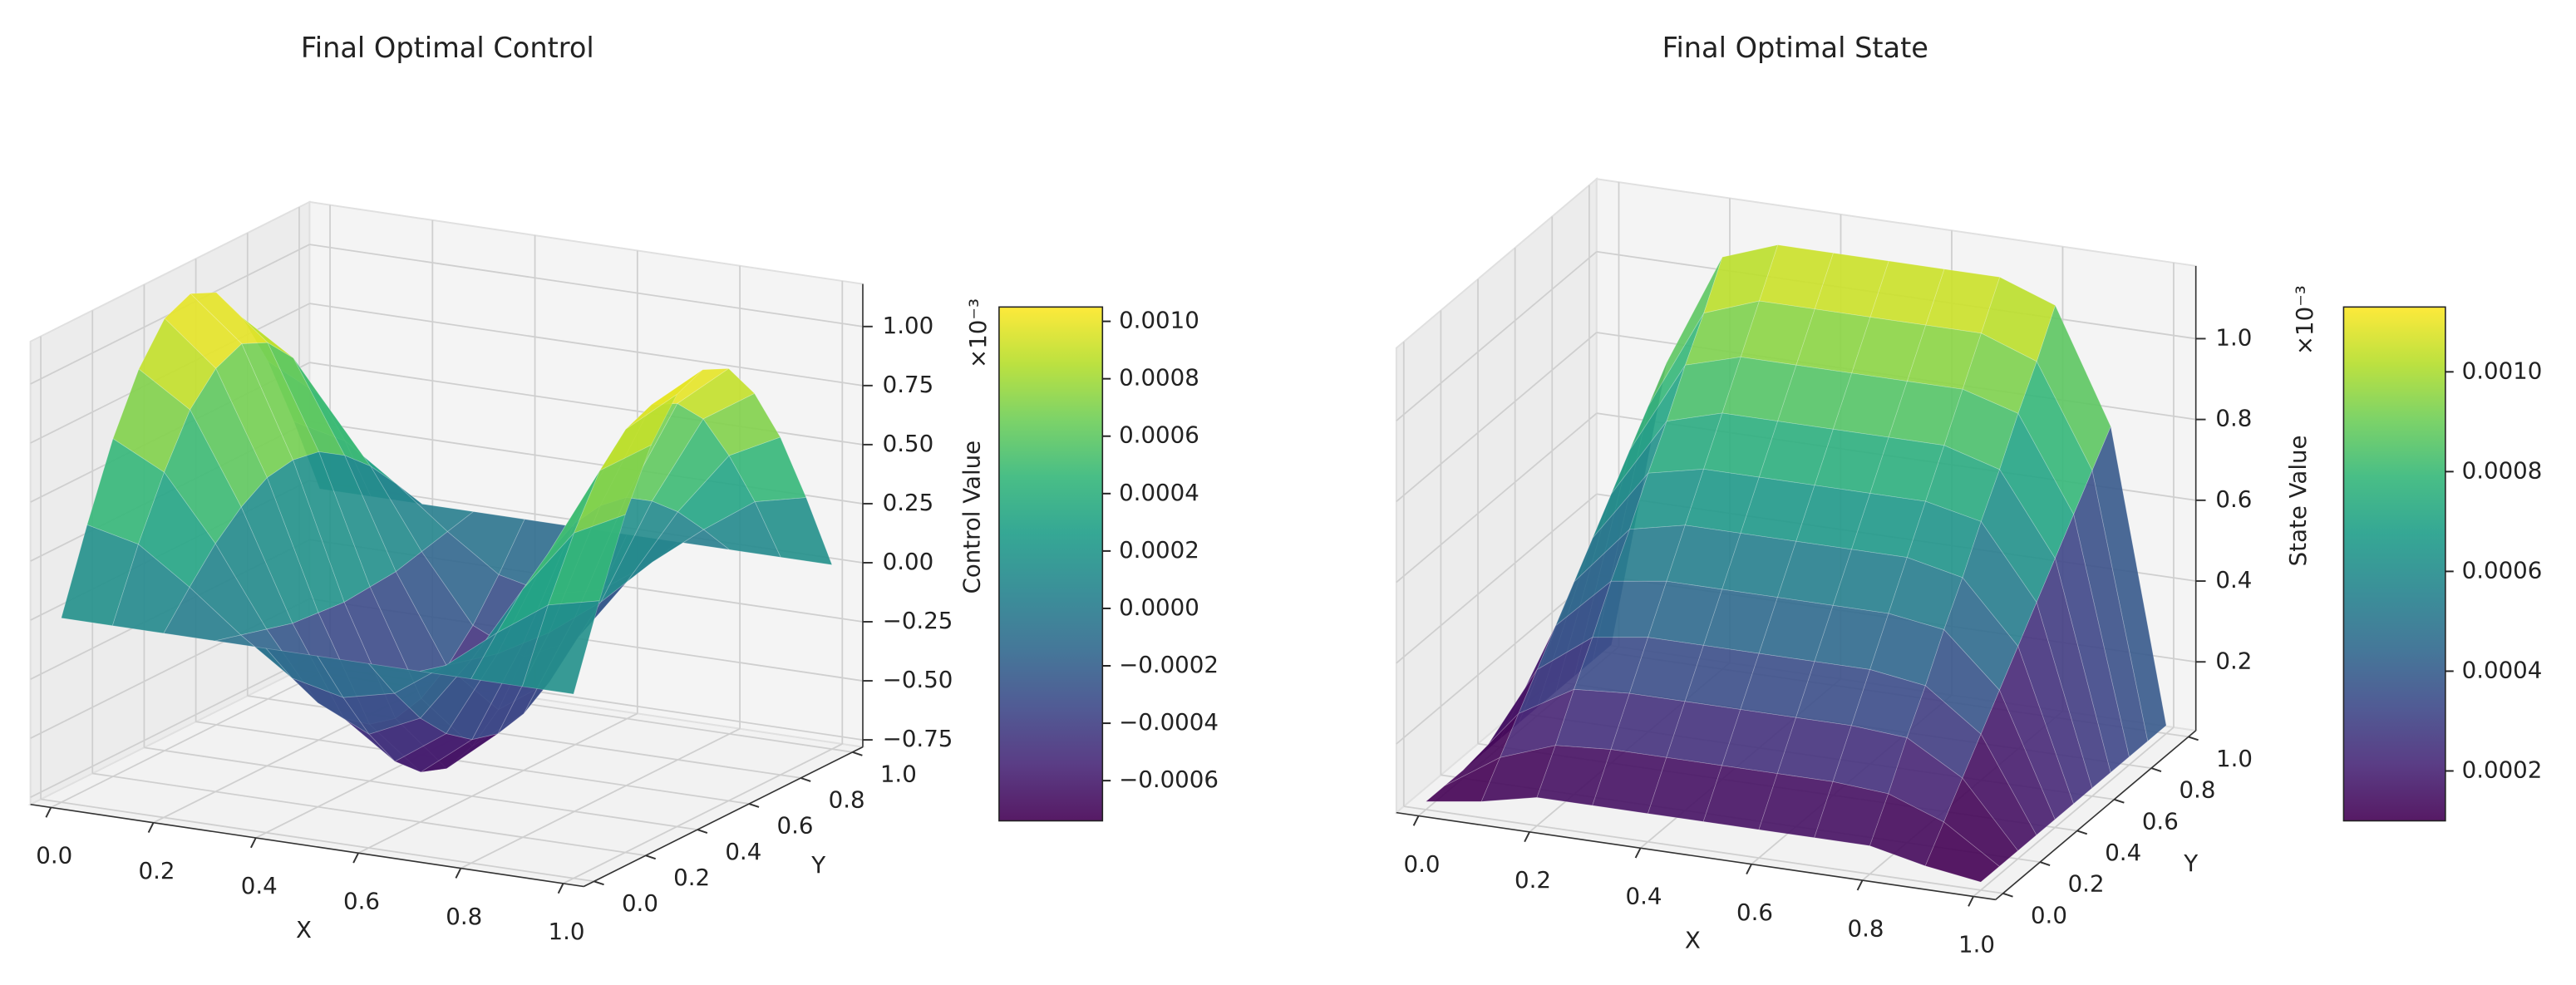  Describe the element at coordinates (2233, 418) in the screenshot. I see `z-tick-label: 0.8` at that location.